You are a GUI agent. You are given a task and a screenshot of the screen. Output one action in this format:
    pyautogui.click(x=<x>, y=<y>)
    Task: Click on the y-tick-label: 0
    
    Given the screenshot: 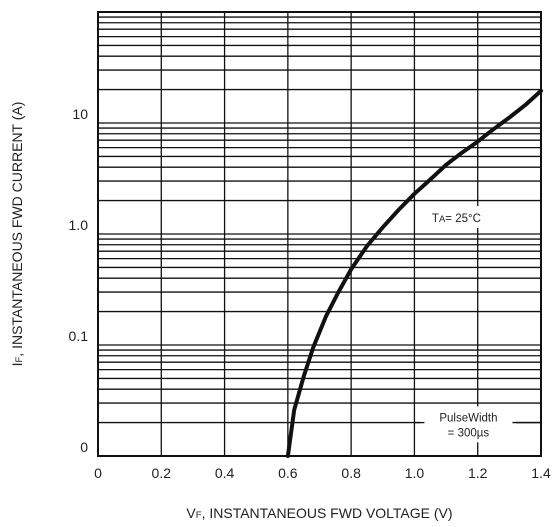 What is the action you would take?
    pyautogui.click(x=84, y=447)
    